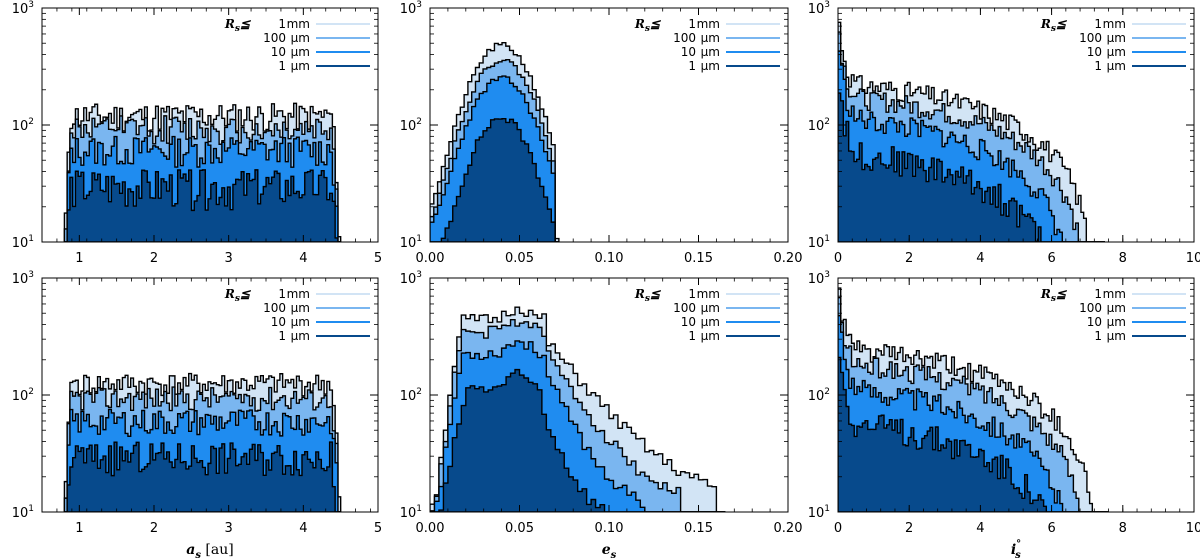 This screenshot has width=1200, height=560. I want to click on x-tick-label: 5, so click(378, 528).